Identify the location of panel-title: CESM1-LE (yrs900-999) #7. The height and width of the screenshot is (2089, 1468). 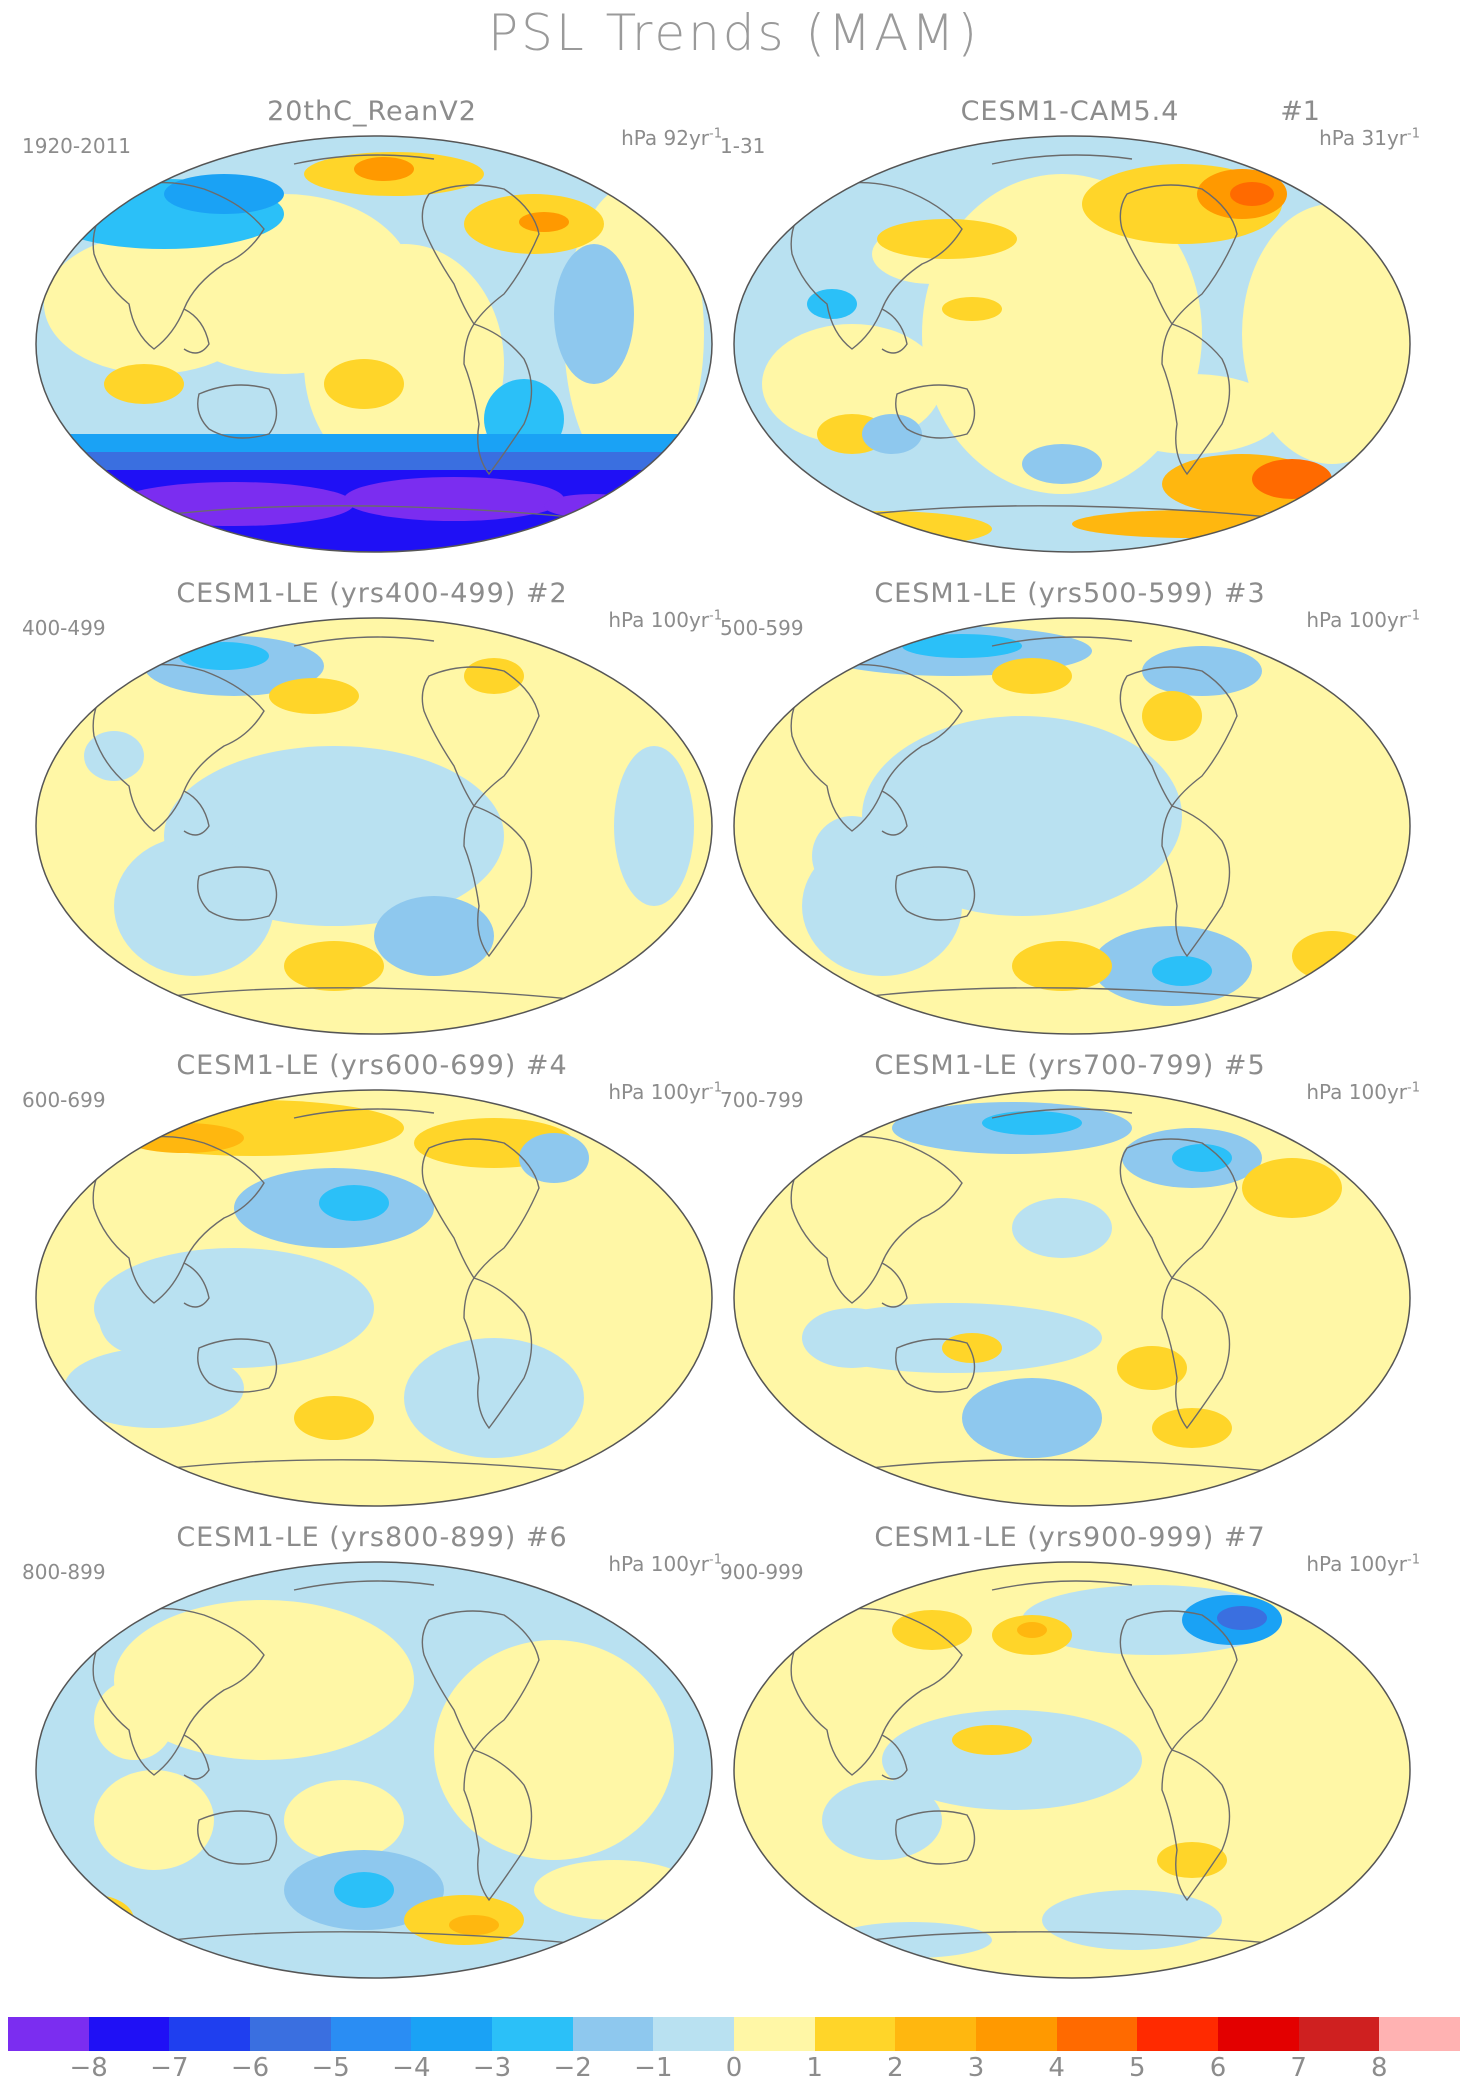
(1070, 1537).